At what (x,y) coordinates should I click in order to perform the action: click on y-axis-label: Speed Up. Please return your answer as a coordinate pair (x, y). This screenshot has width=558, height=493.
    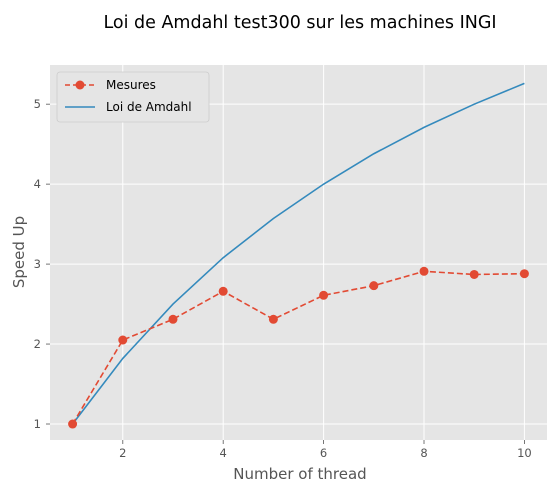
    Looking at the image, I should click on (19, 252).